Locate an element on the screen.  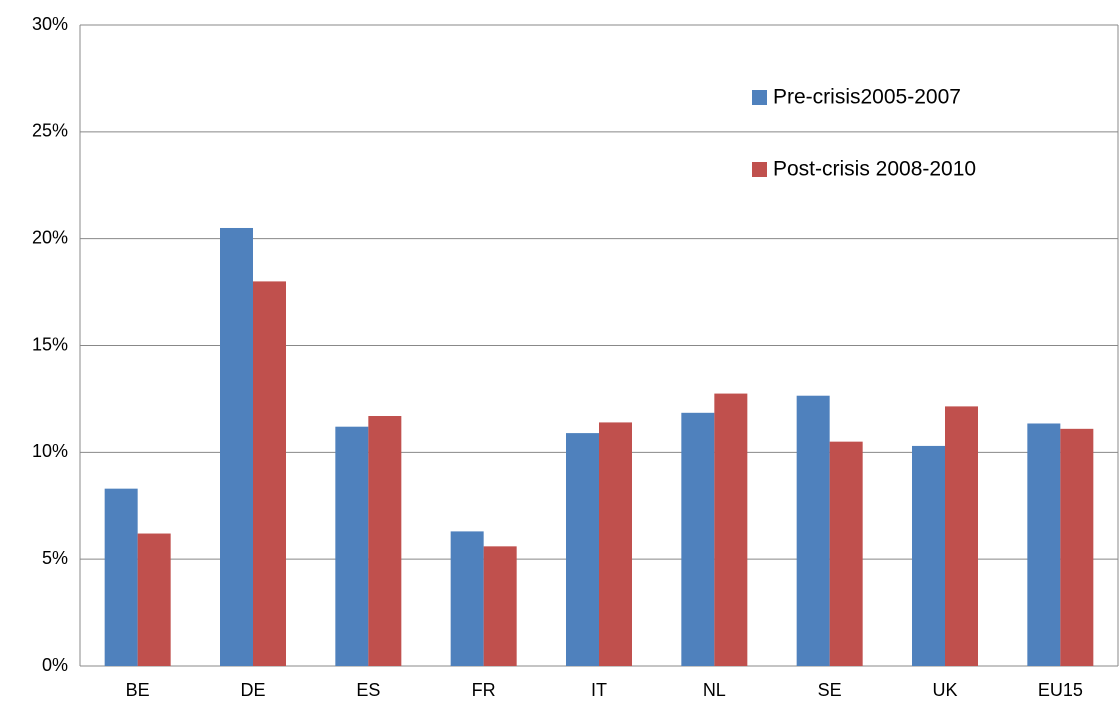
x-tick-label: FR is located at coordinates (484, 690).